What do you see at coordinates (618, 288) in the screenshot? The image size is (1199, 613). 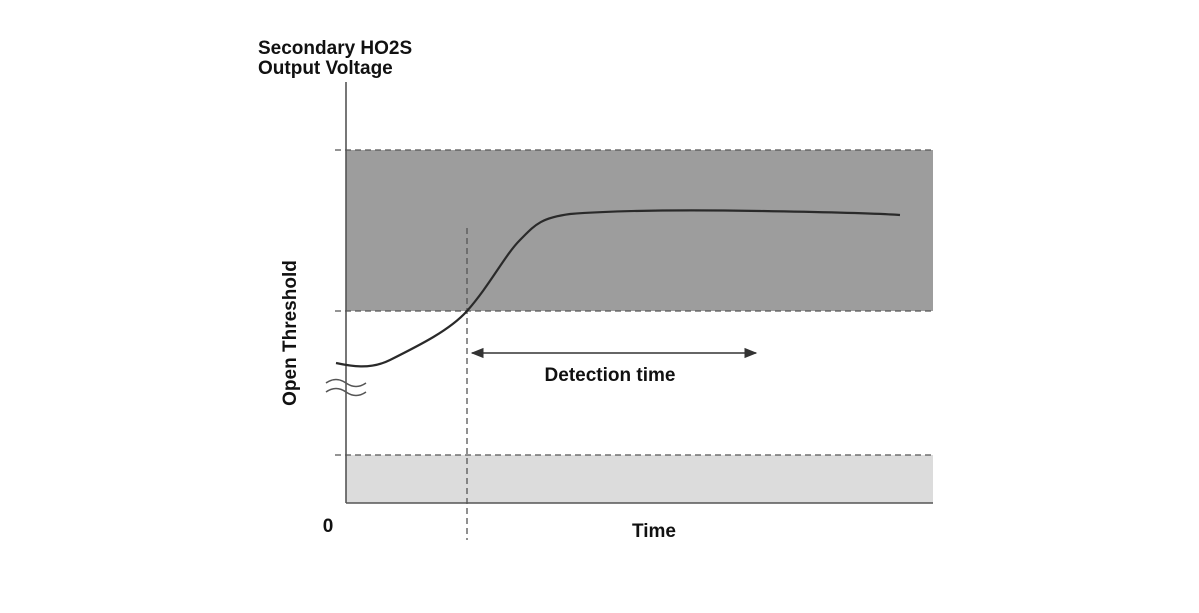 I see `voltage-curve` at bounding box center [618, 288].